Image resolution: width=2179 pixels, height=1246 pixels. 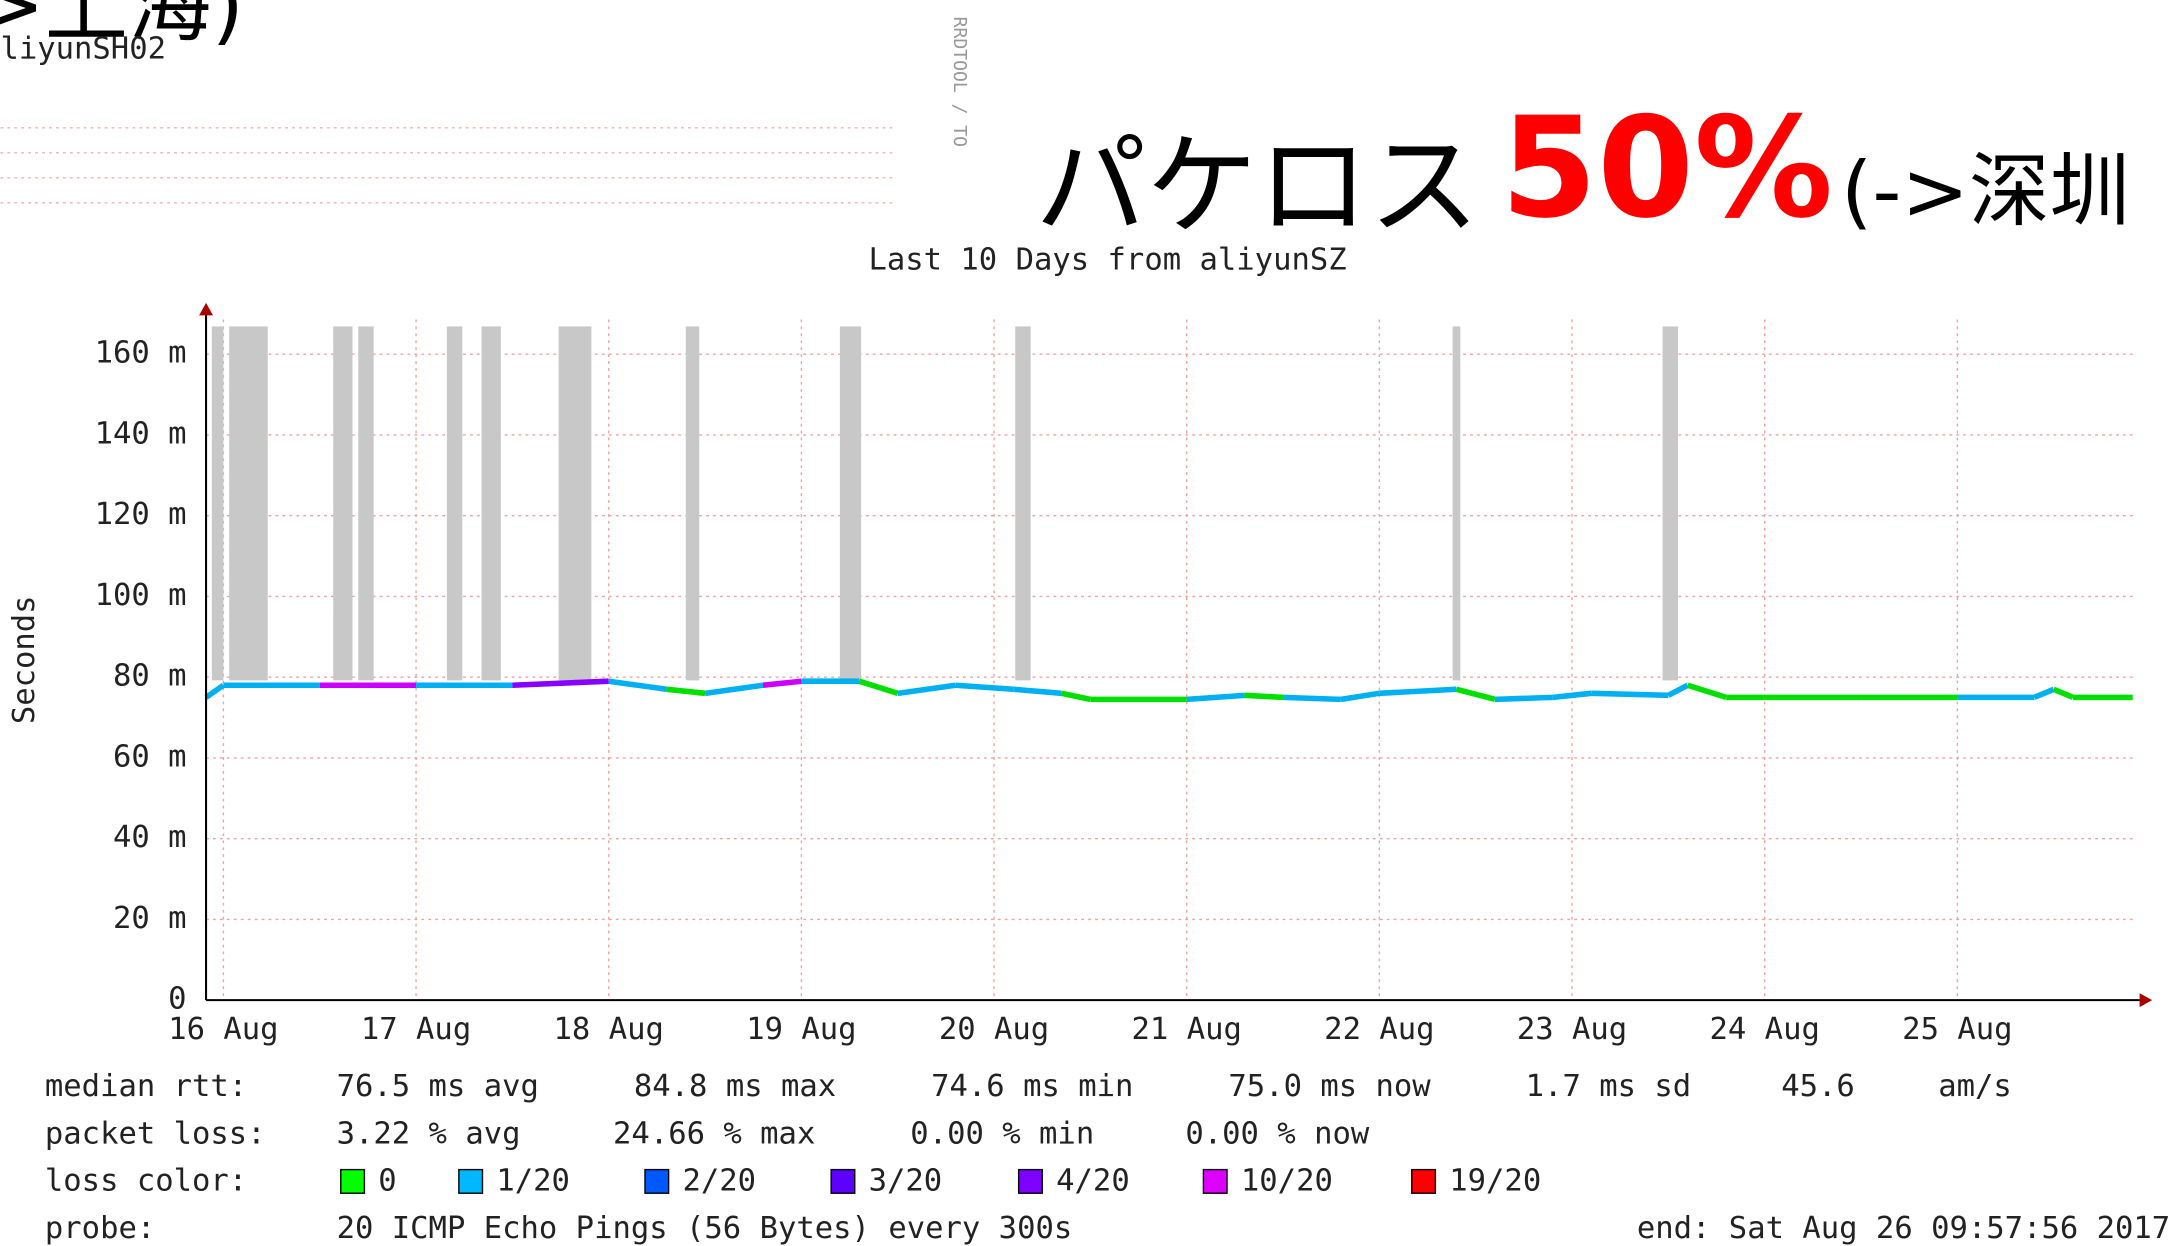 I want to click on legend-entry: 3/20, so click(x=906, y=1181).